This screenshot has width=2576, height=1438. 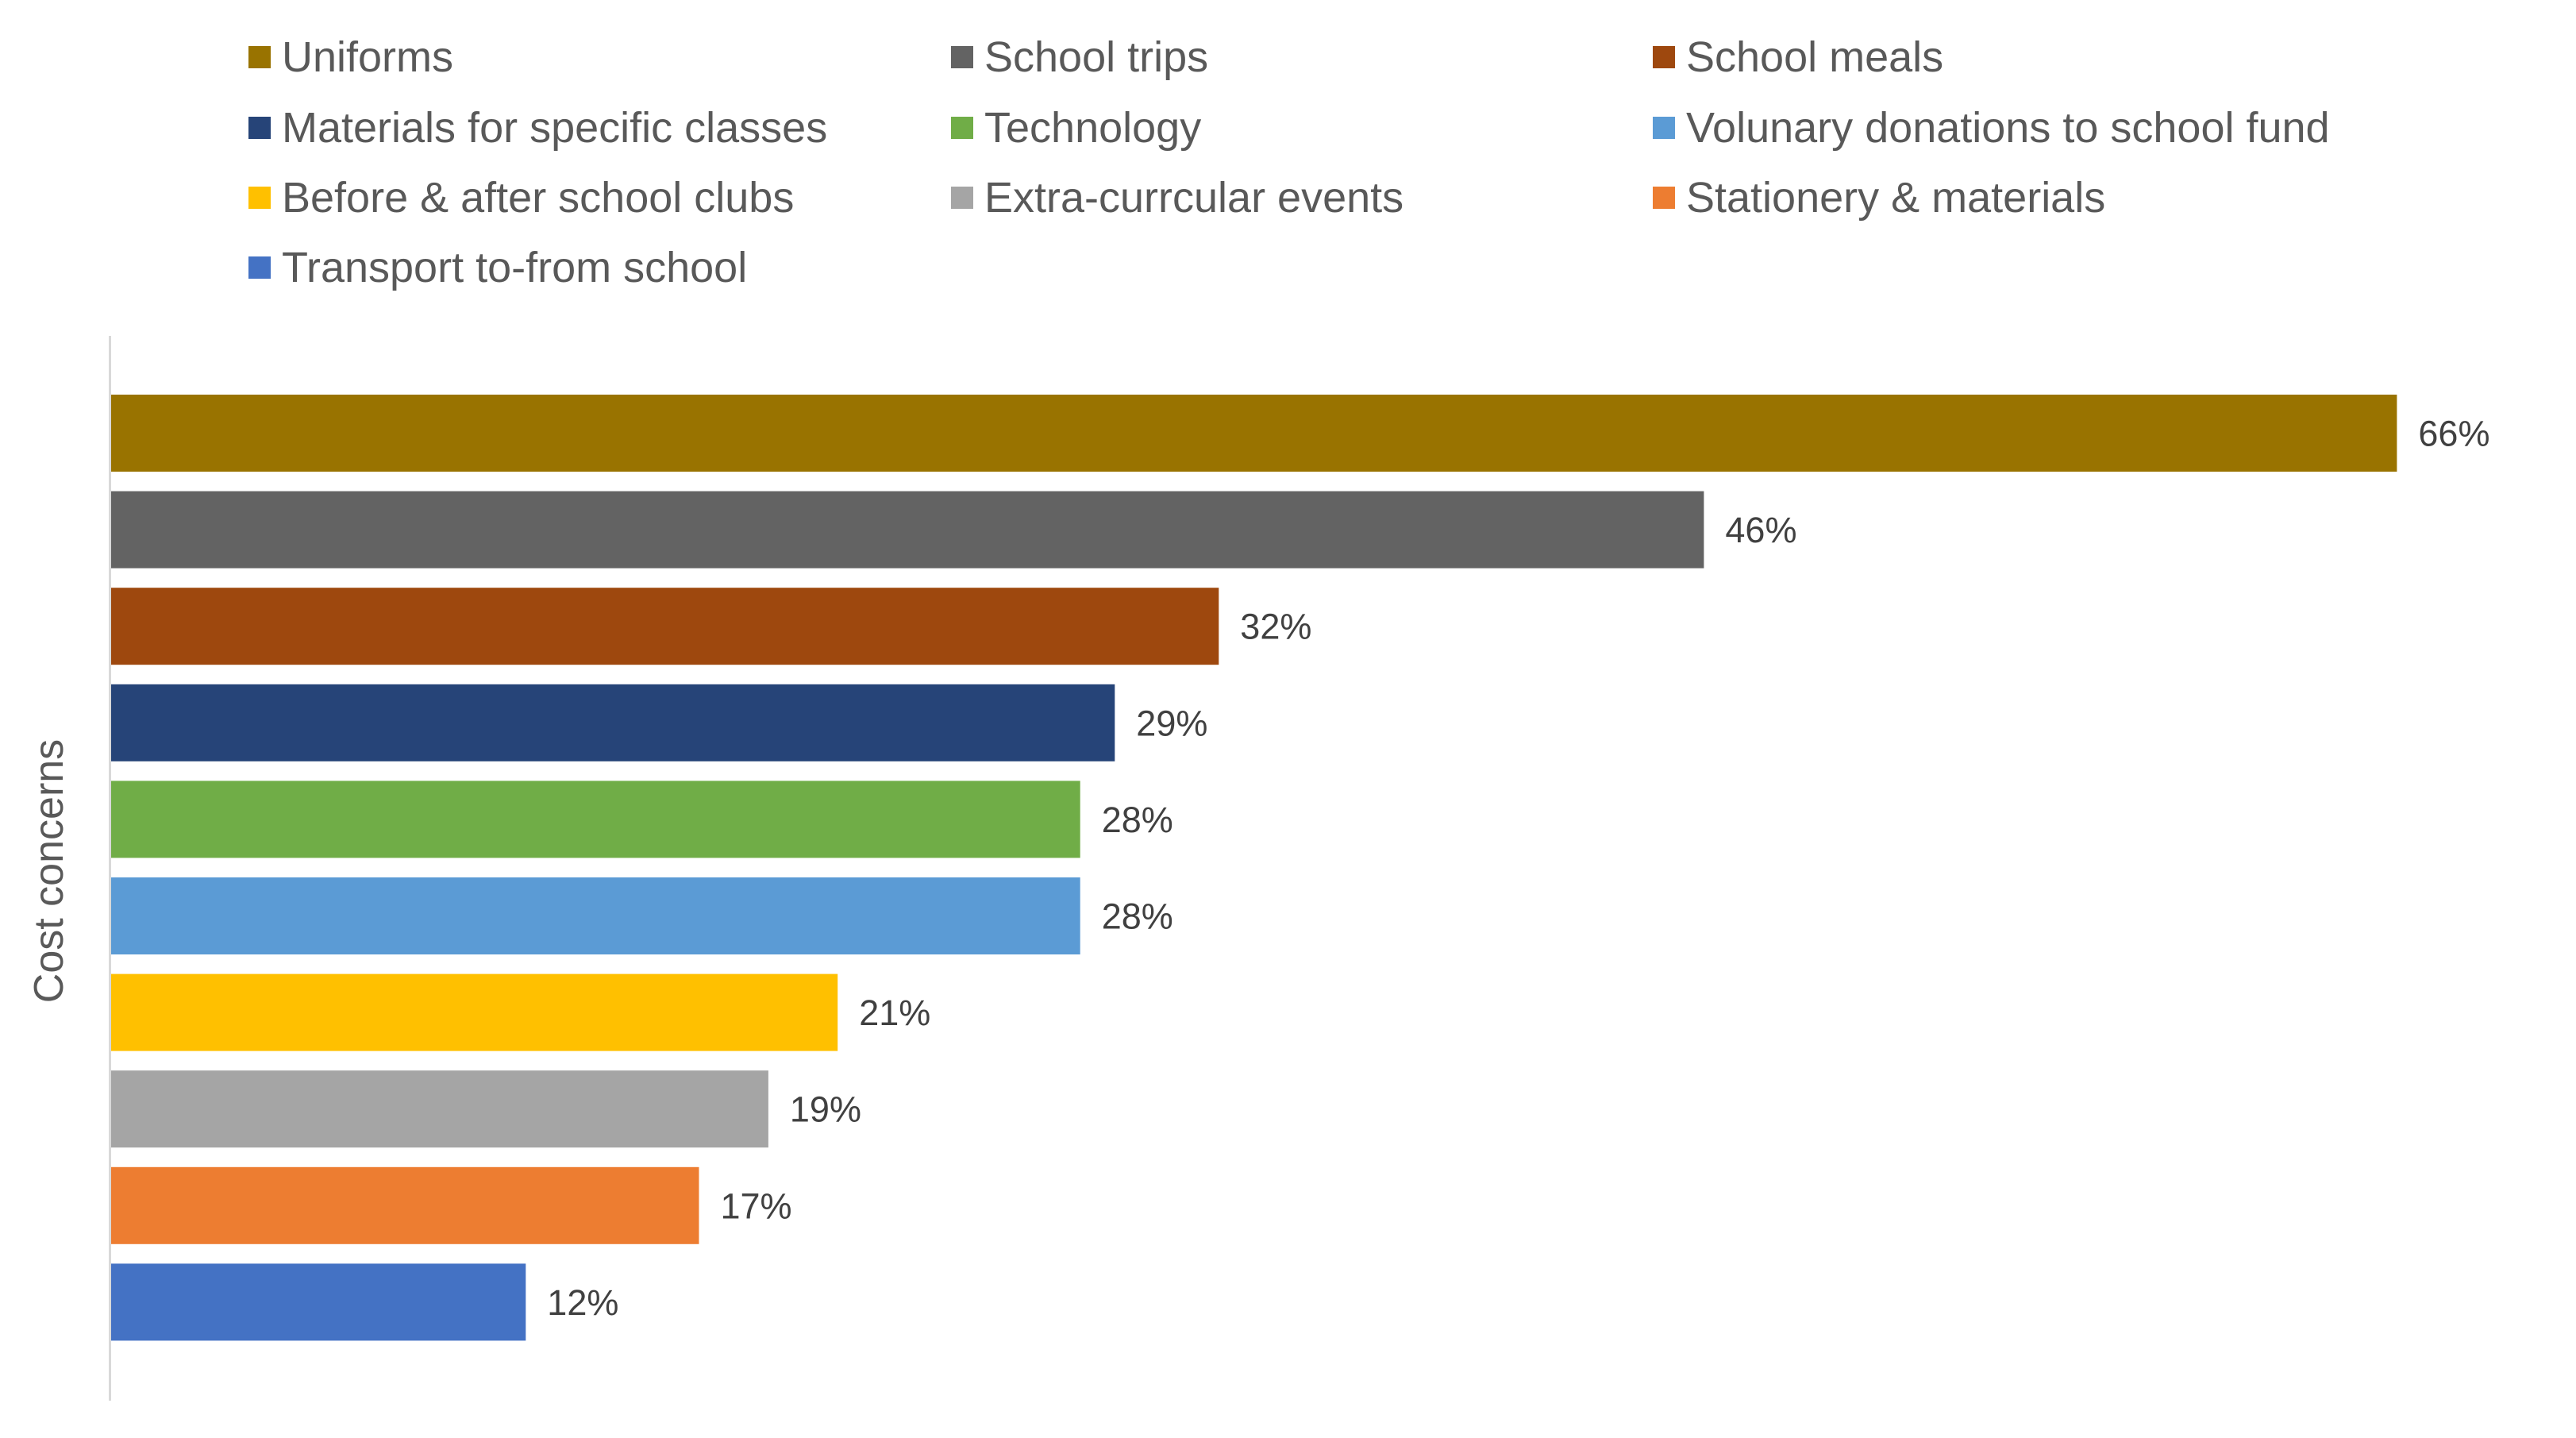 What do you see at coordinates (49, 871) in the screenshot?
I see `y-axis-title: Cost concerns` at bounding box center [49, 871].